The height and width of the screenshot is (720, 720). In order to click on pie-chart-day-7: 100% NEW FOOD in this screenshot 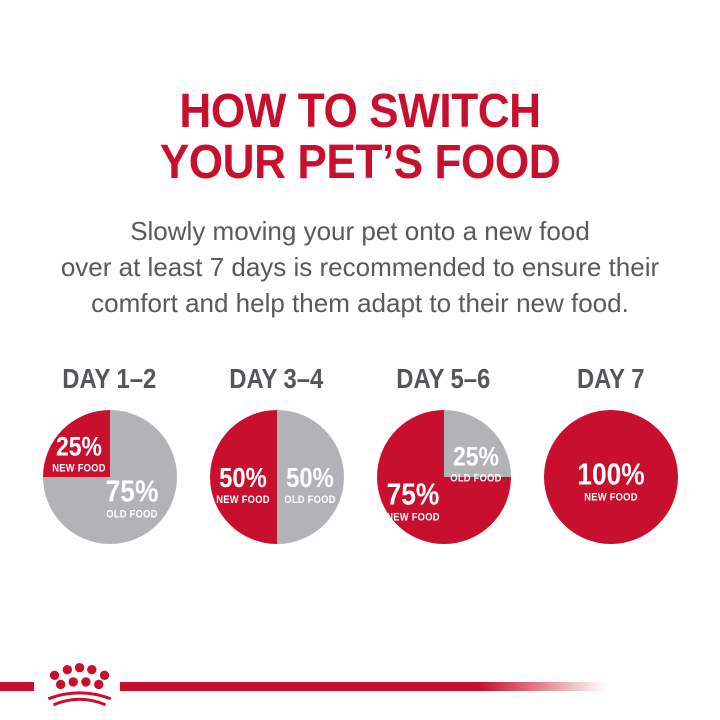, I will do `click(610, 477)`.